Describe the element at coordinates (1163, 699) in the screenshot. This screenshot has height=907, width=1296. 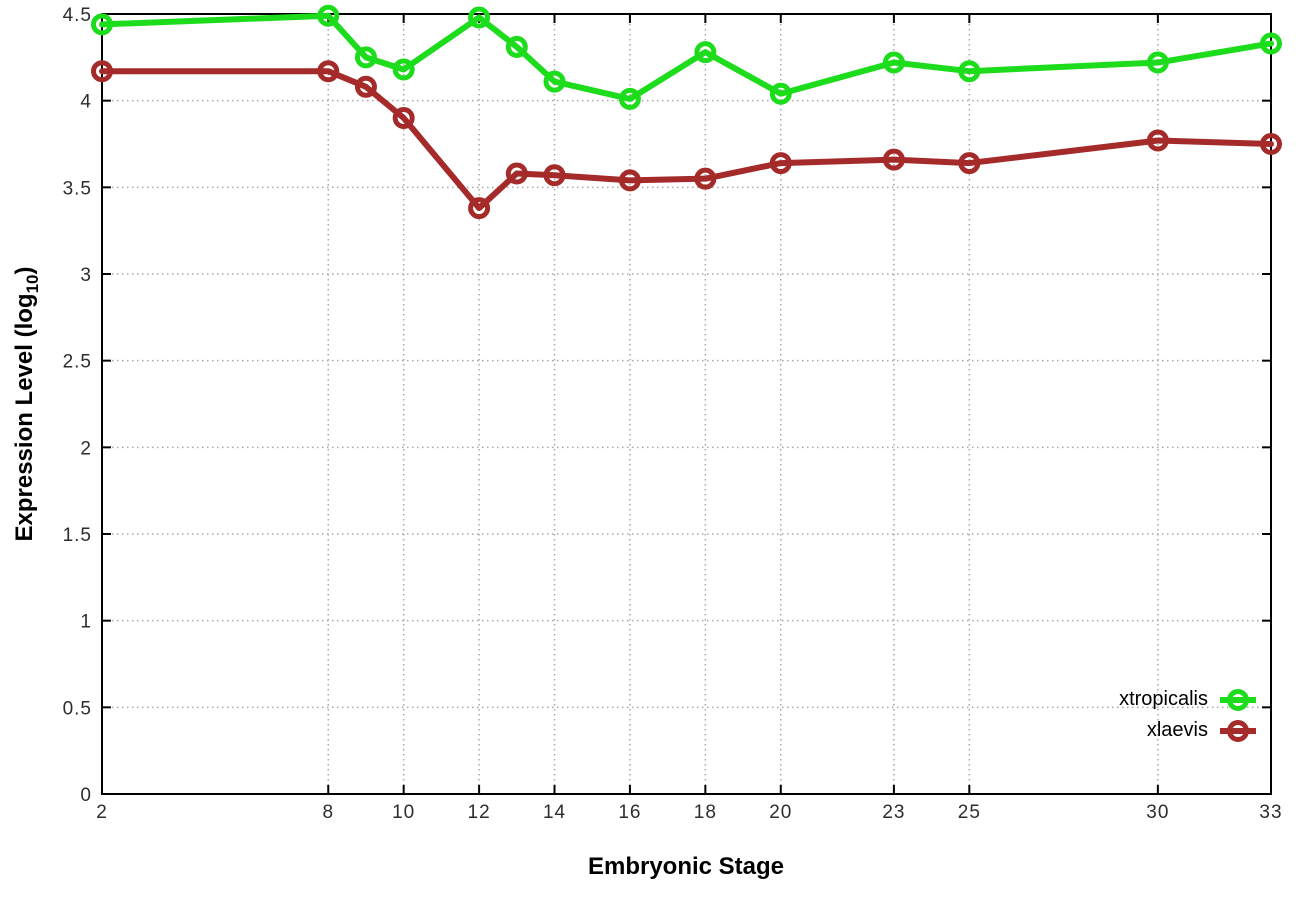
I see `legend-label-xtropicalis: xtropicalis` at that location.